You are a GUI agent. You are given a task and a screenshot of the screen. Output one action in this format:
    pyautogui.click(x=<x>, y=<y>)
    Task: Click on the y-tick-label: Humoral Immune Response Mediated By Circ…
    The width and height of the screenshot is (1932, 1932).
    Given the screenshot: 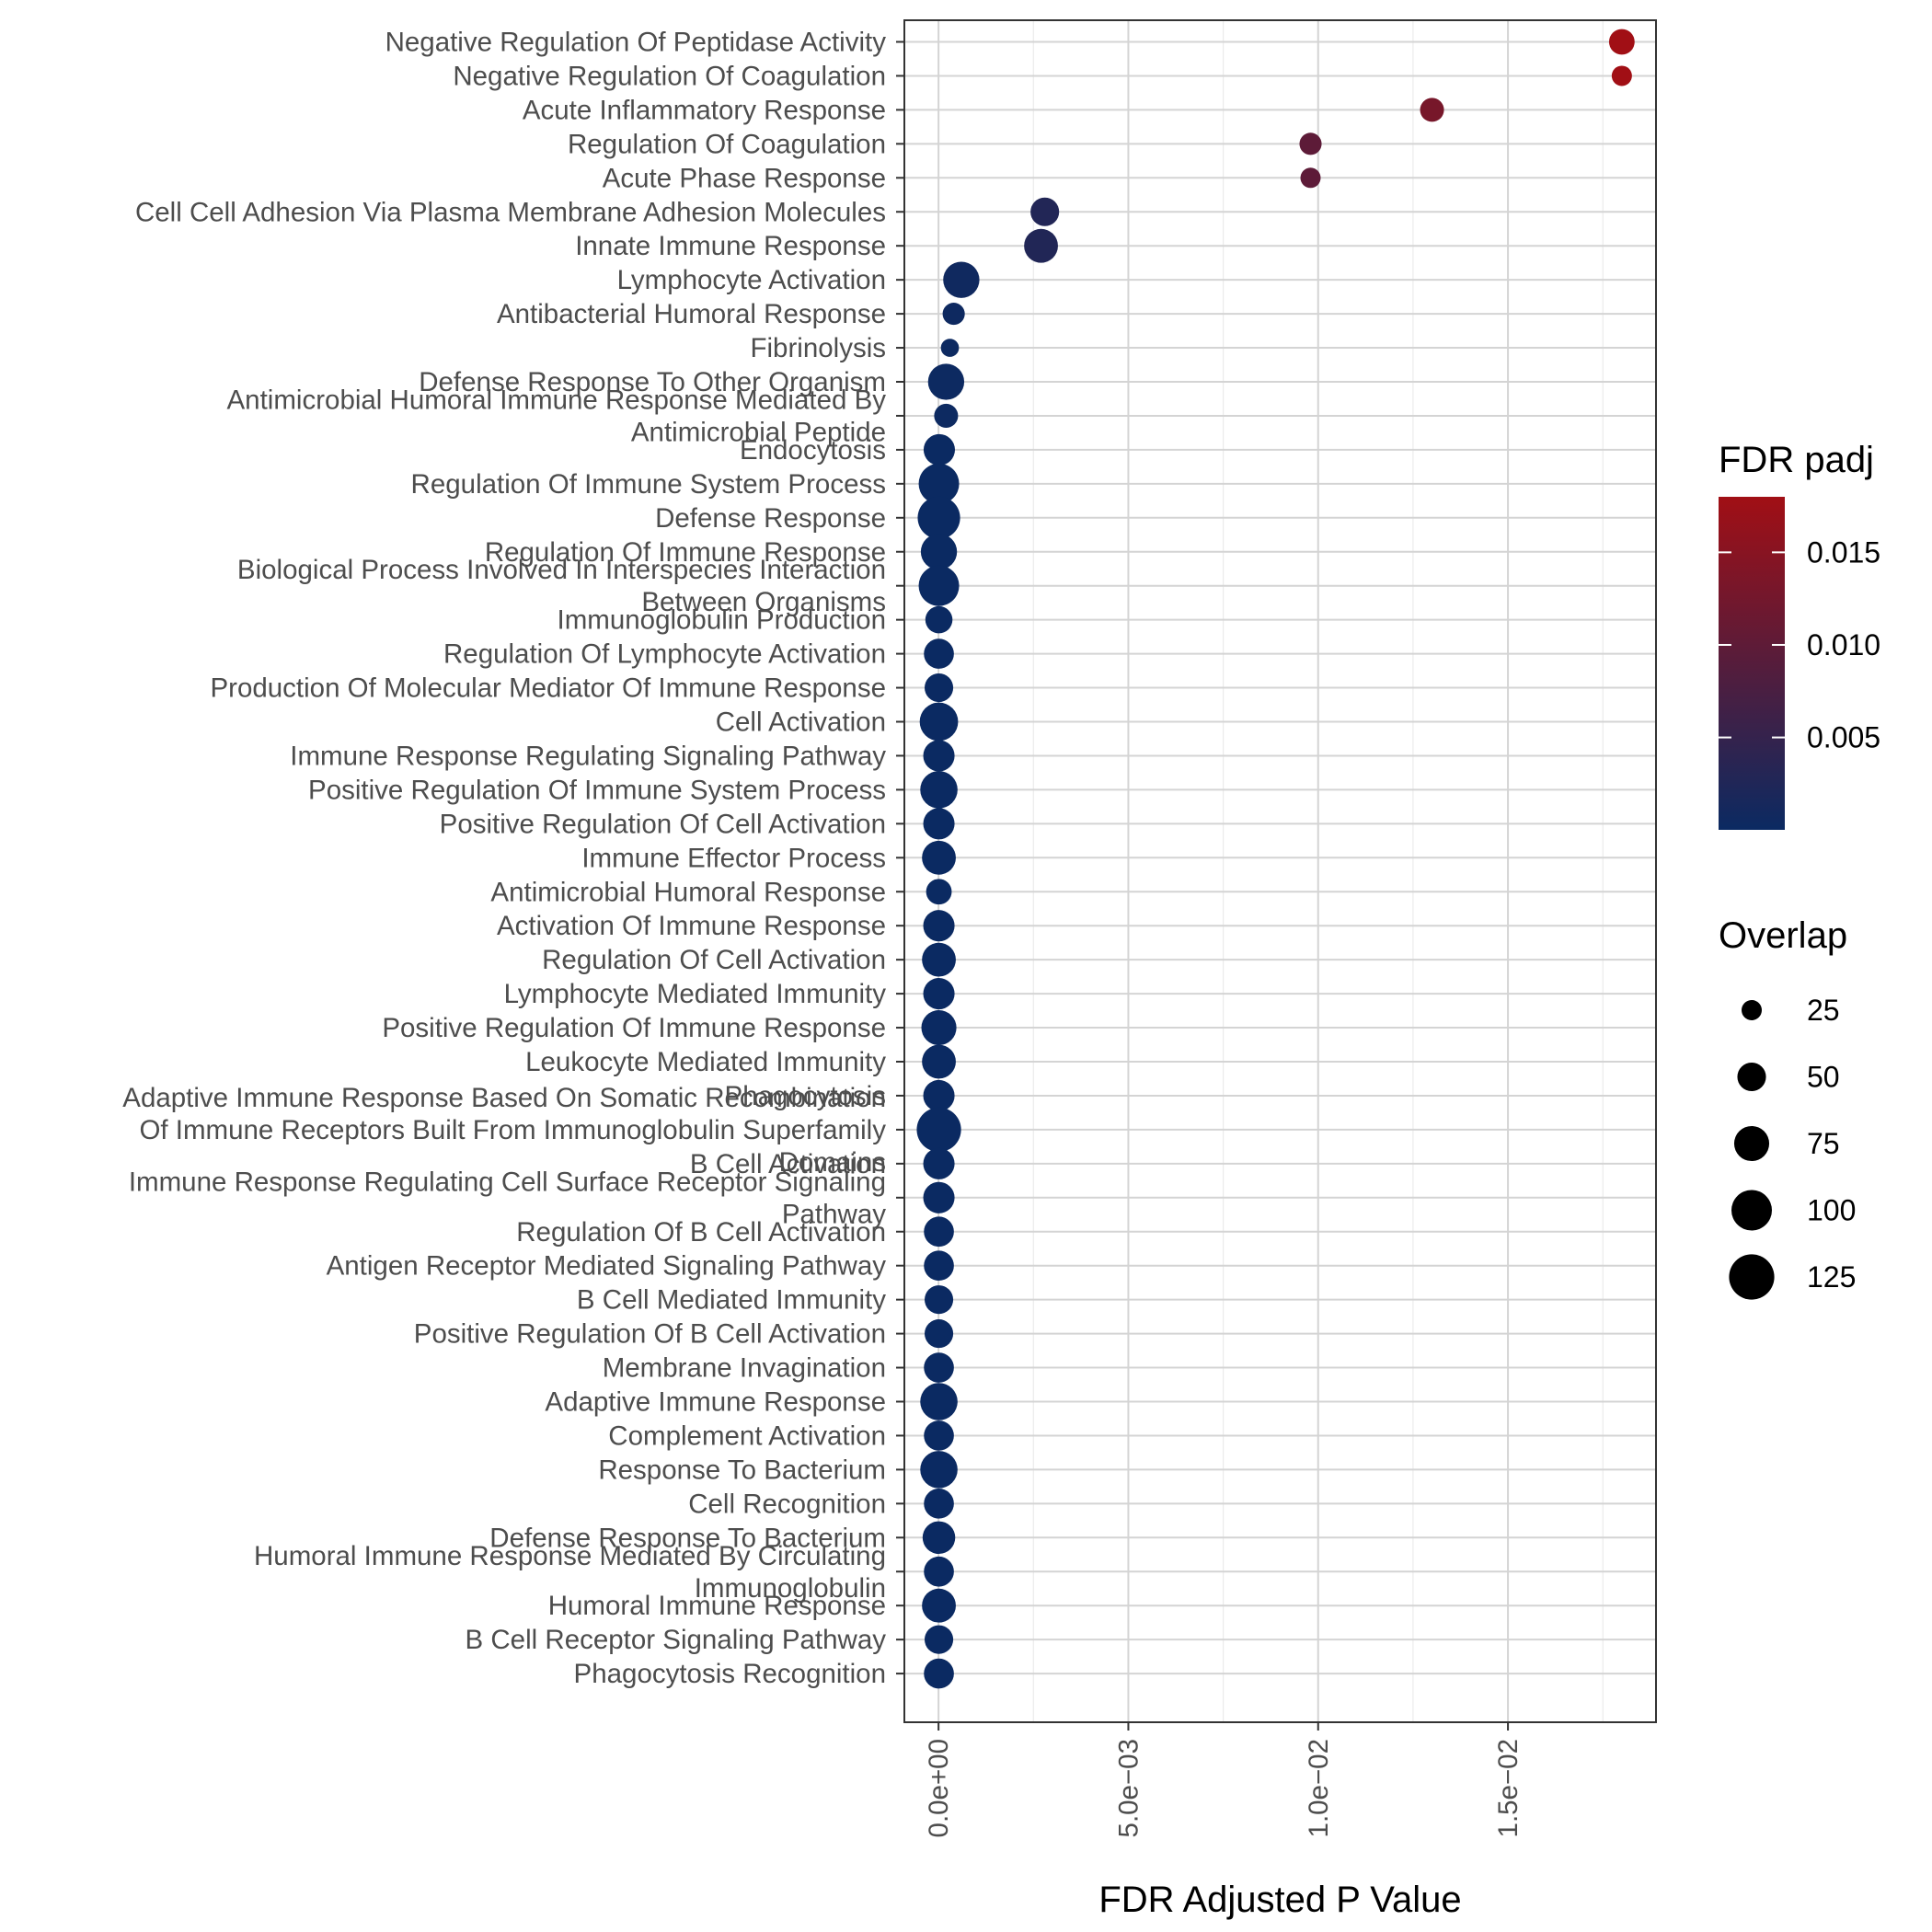 What is the action you would take?
    pyautogui.click(x=570, y=1556)
    